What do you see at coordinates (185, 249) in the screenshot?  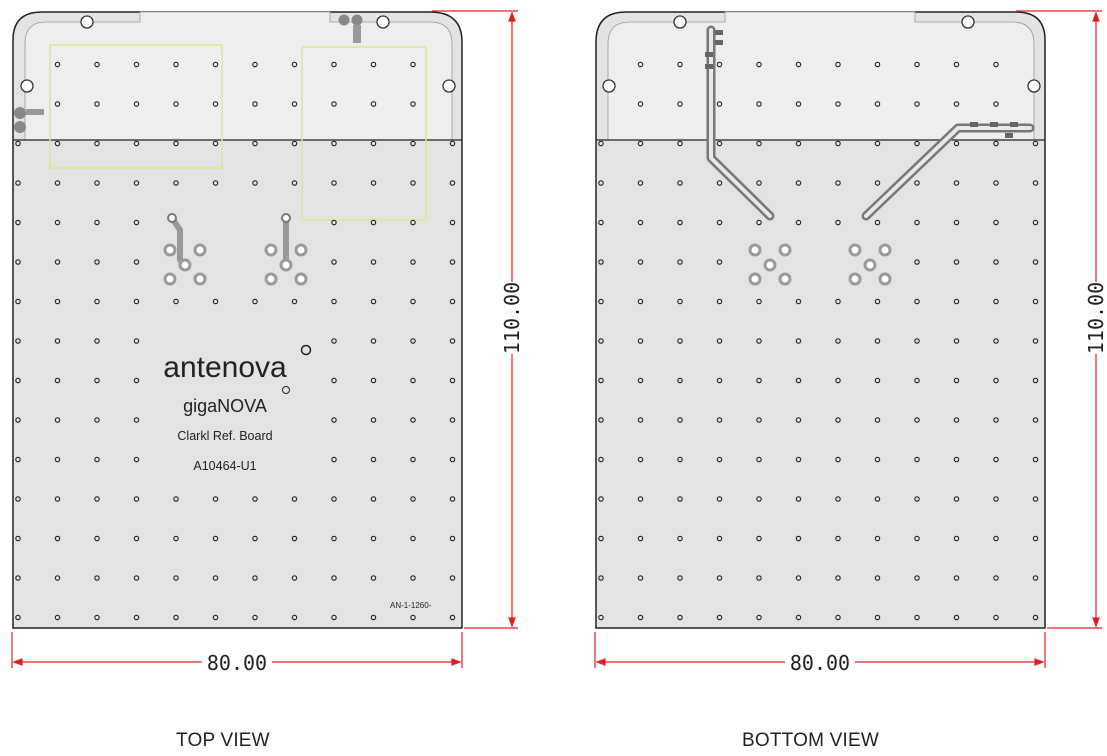 I see `feed-pad-cluster` at bounding box center [185, 249].